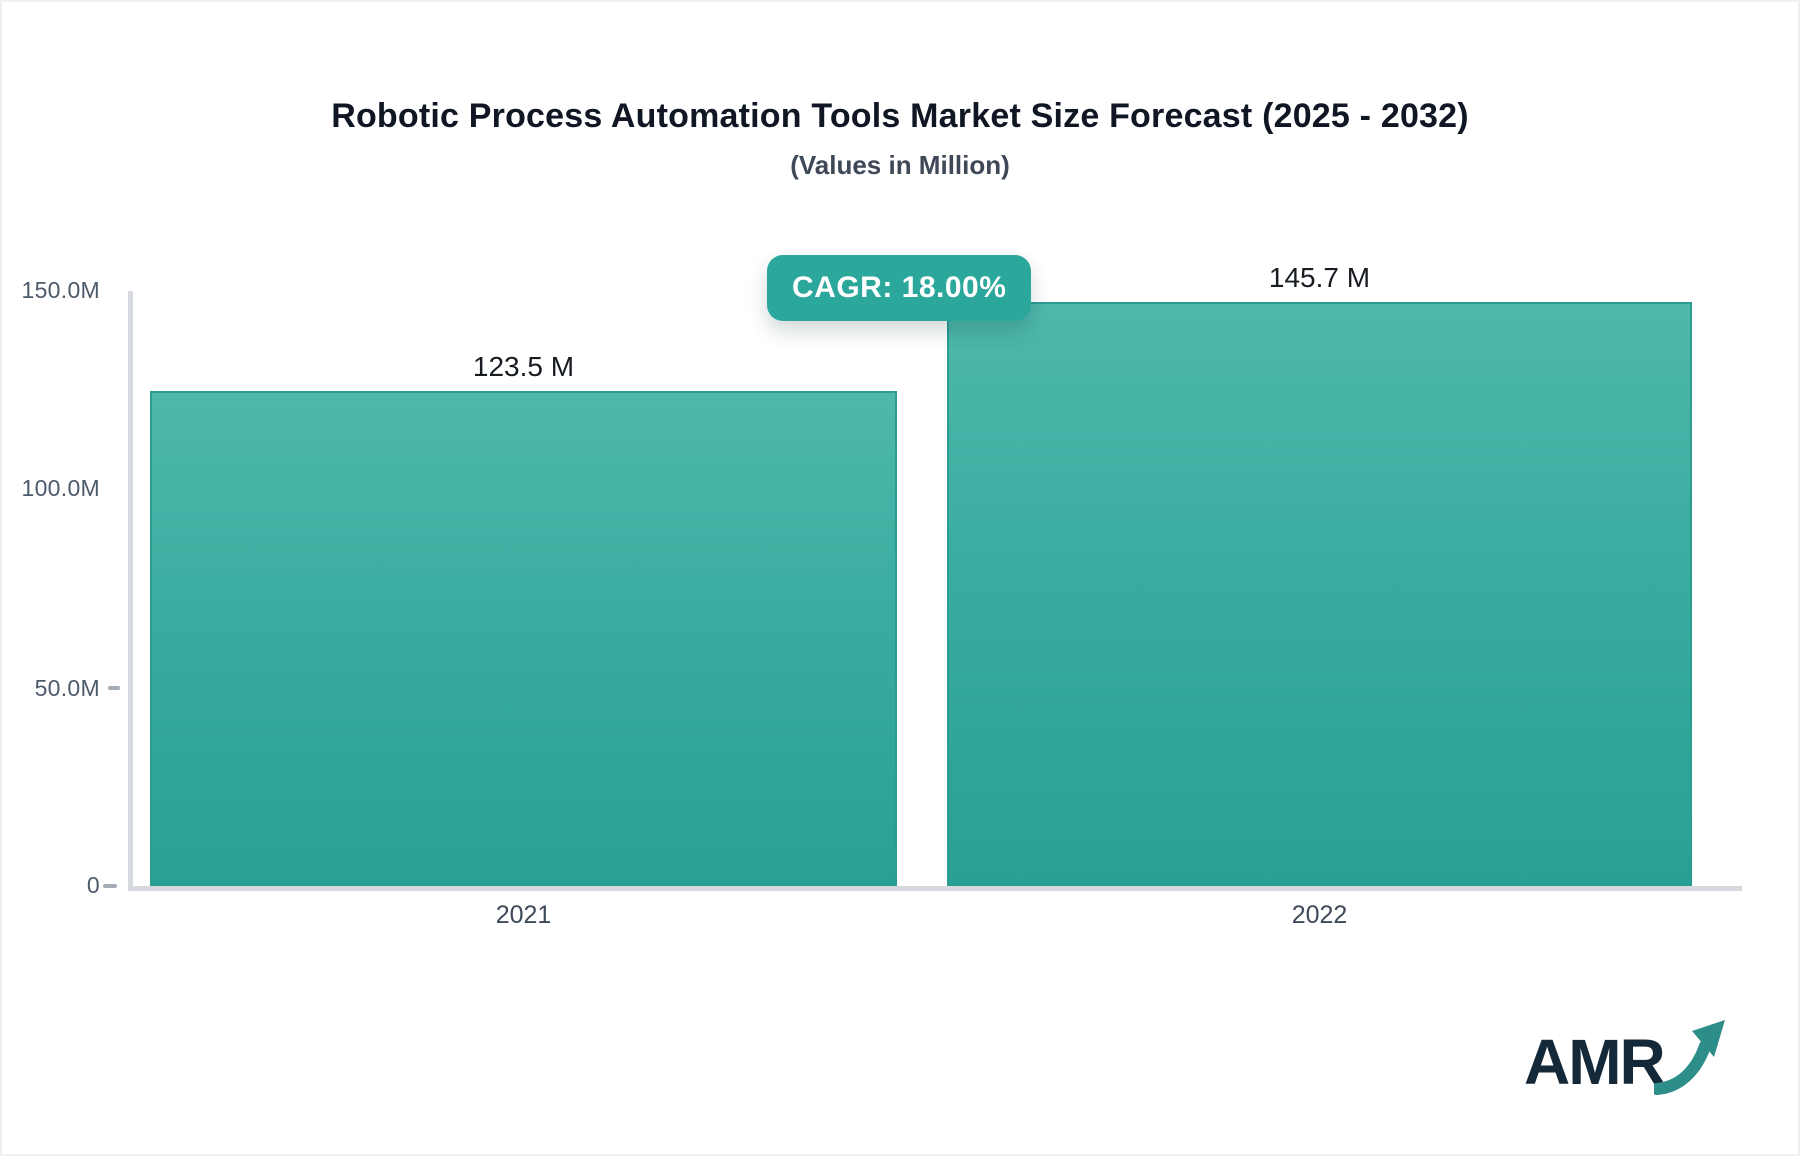  I want to click on chart-subtitle: (Values in Million), so click(900, 165).